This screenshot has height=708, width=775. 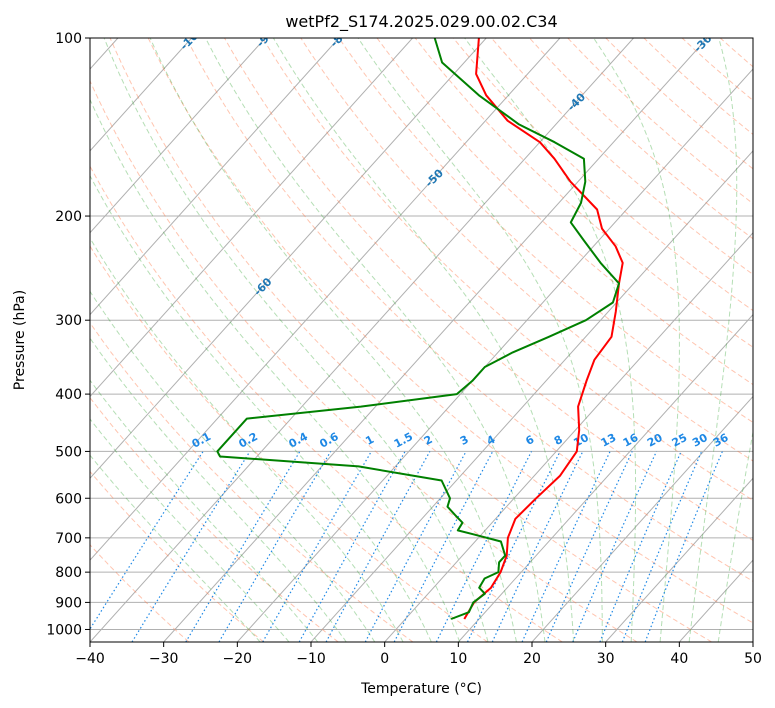 What do you see at coordinates (458, 659) in the screenshot?
I see `x-tick-label: 10` at bounding box center [458, 659].